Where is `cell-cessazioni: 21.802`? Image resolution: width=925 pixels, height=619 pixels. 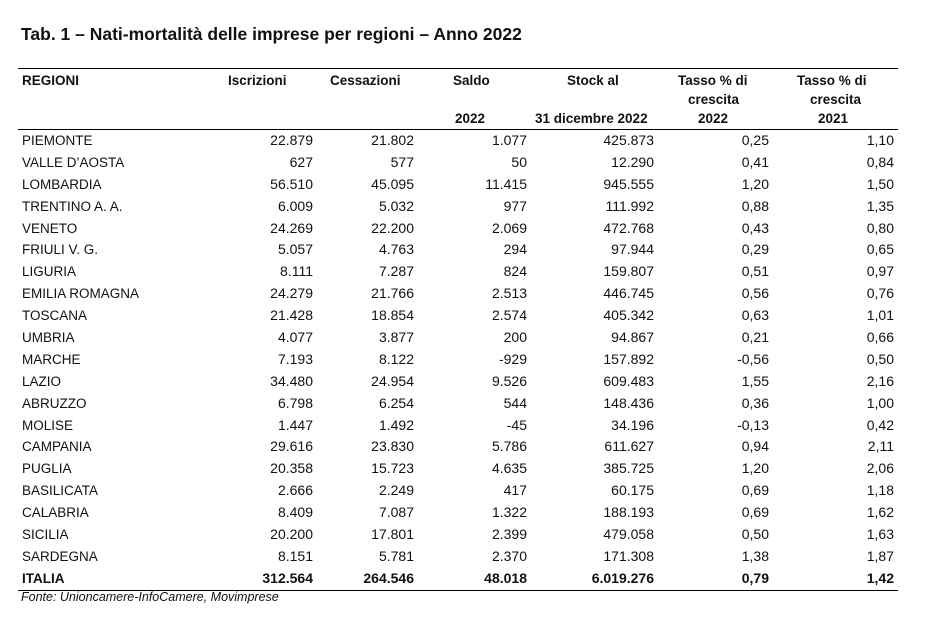
cell-cessazioni: 21.802 is located at coordinates (392, 140).